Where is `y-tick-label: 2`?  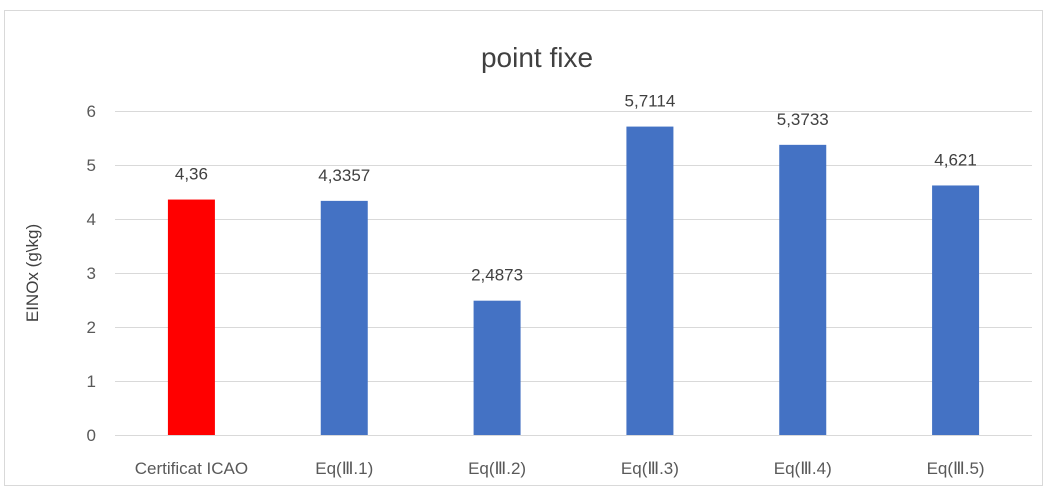
y-tick-label: 2 is located at coordinates (91, 327).